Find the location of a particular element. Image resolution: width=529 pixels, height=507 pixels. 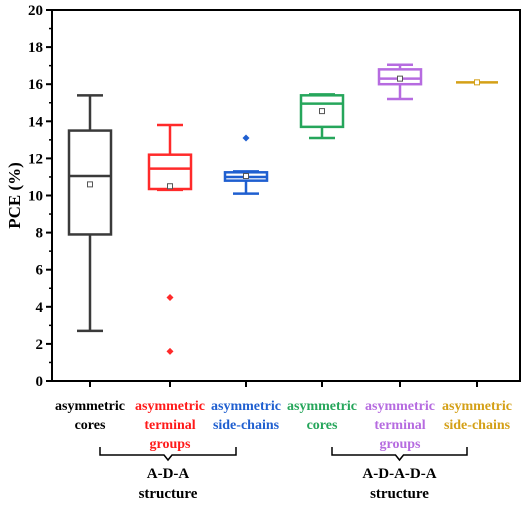

y-tick-label: 10 is located at coordinates (35, 197).